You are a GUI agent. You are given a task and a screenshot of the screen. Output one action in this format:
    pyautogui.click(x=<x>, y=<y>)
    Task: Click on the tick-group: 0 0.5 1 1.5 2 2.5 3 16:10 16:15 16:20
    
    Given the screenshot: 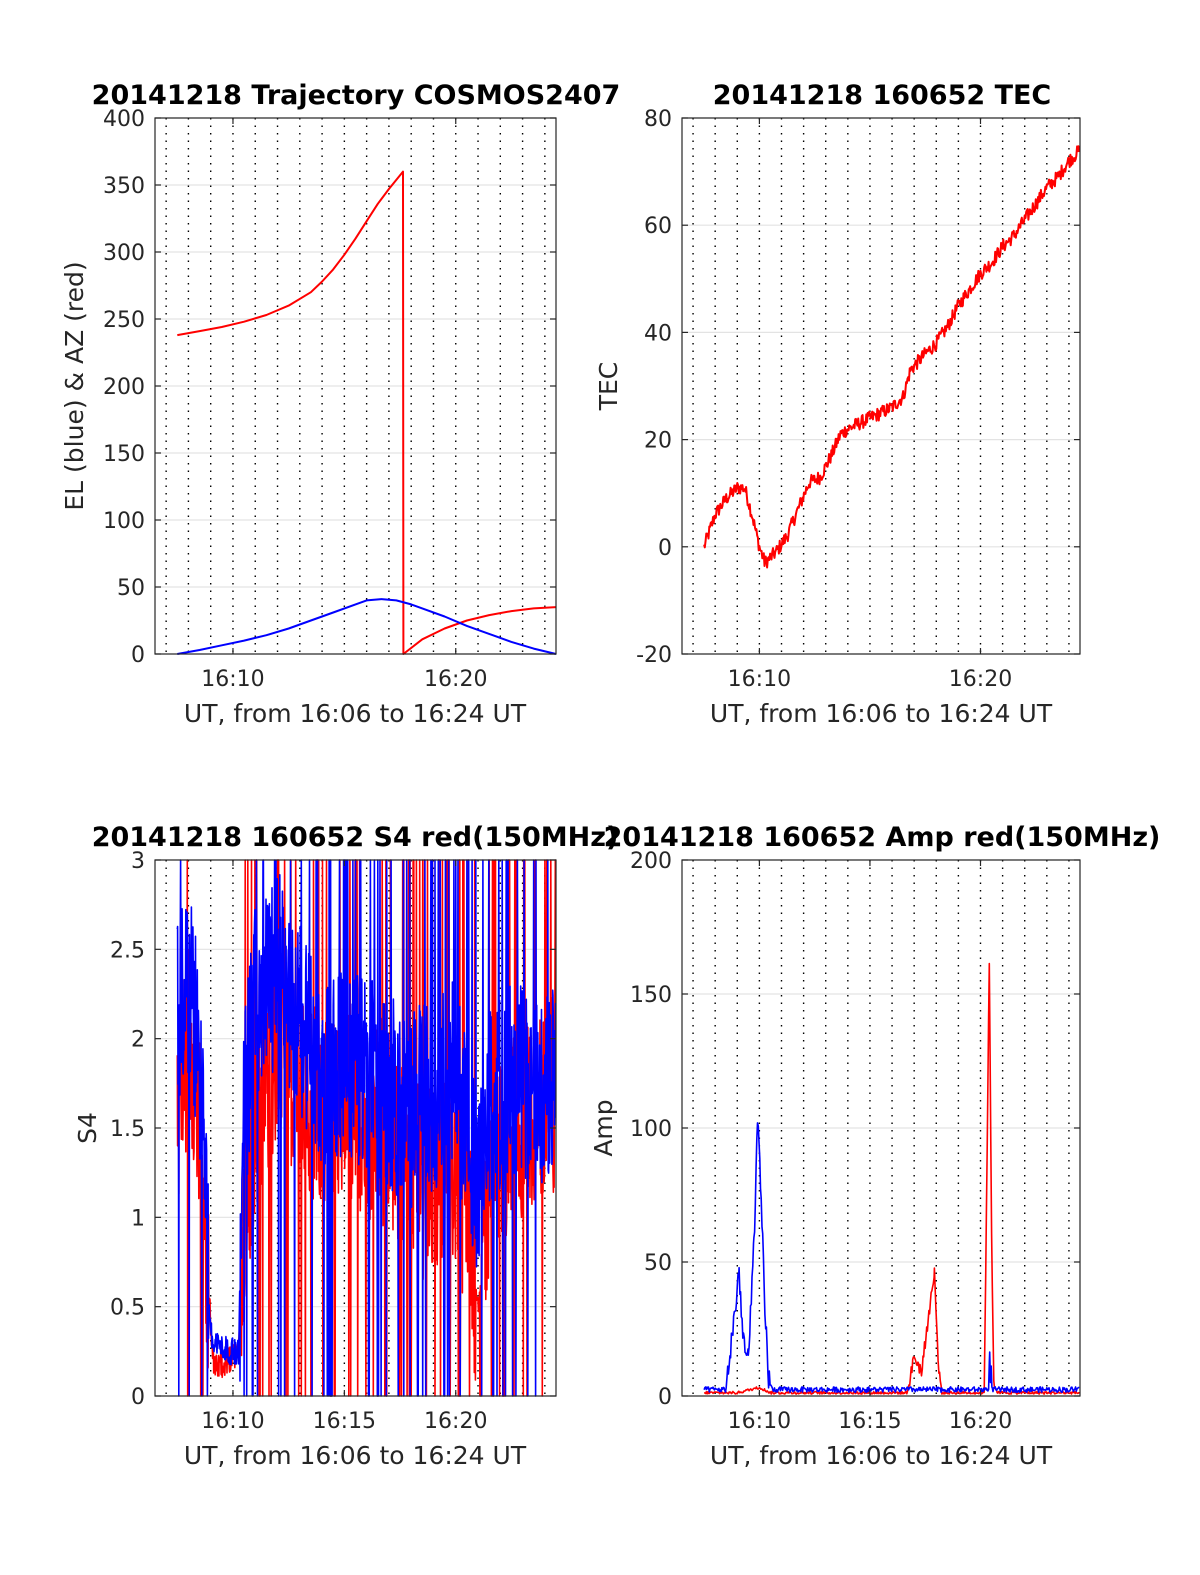 What is the action you would take?
    pyautogui.click(x=333, y=1141)
    